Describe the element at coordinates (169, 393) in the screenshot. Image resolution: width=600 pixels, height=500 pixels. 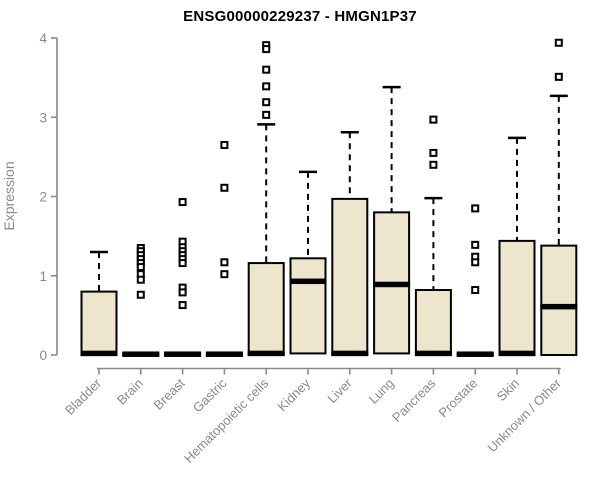
I see `x-category-label: Breast` at that location.